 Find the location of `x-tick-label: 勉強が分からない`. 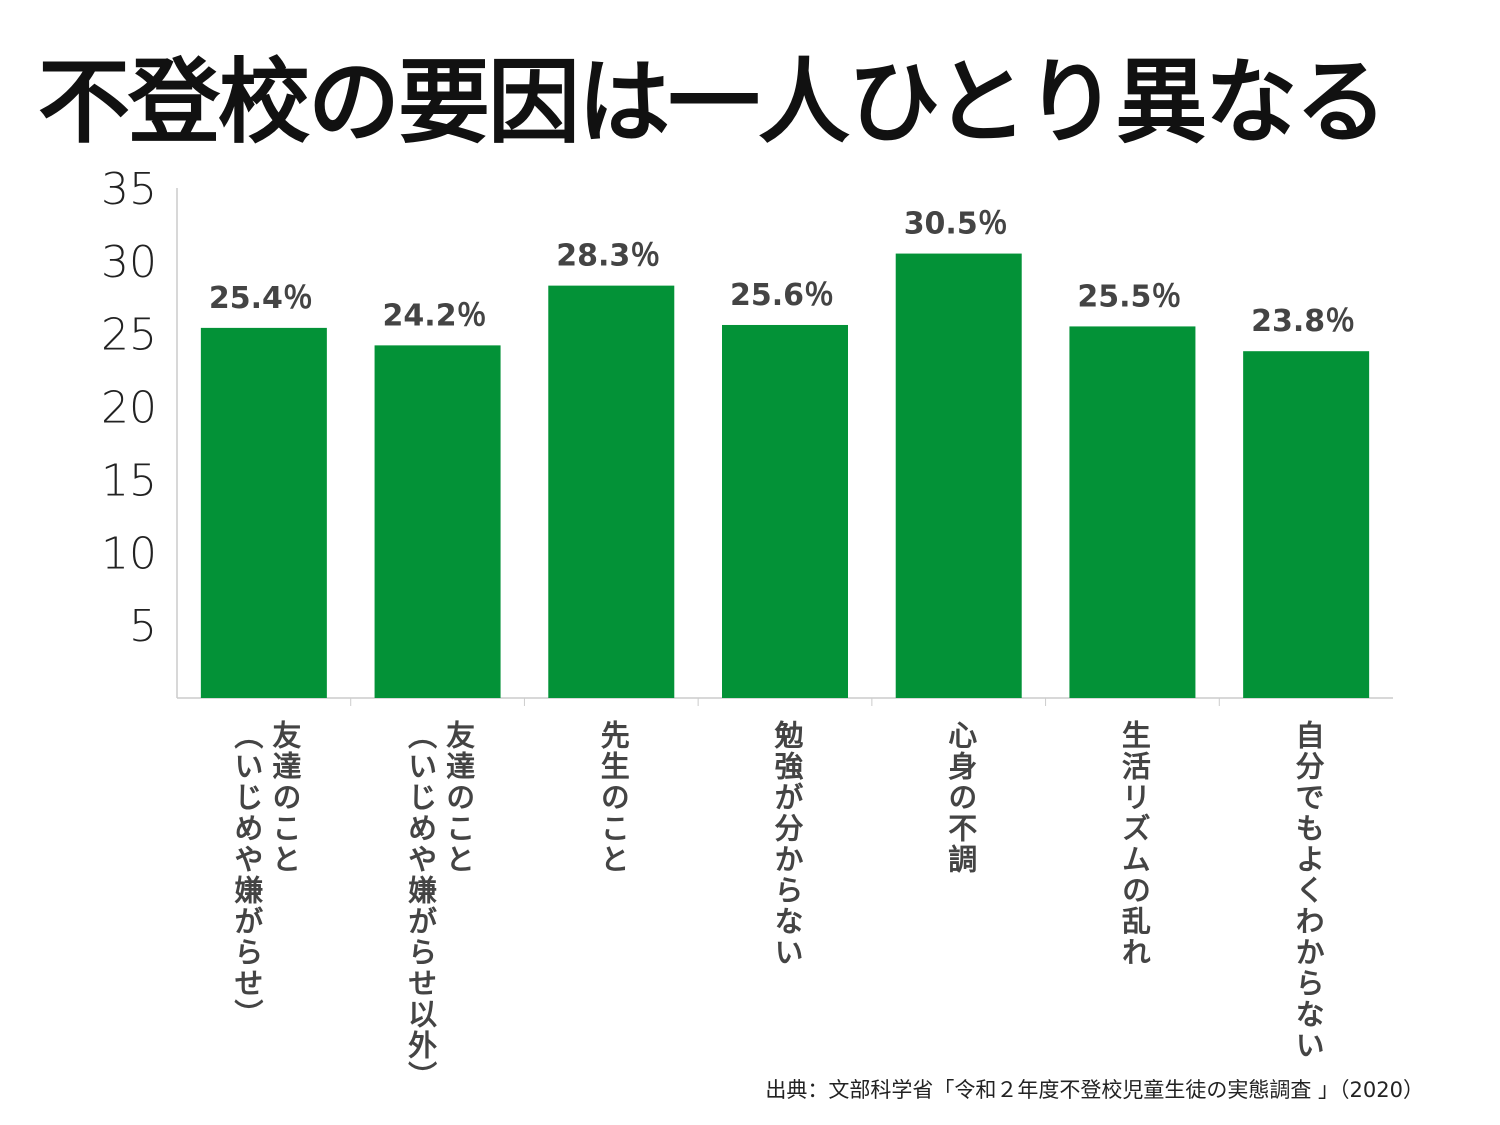

x-tick-label: 勉強が分からない is located at coordinates (787, 844).